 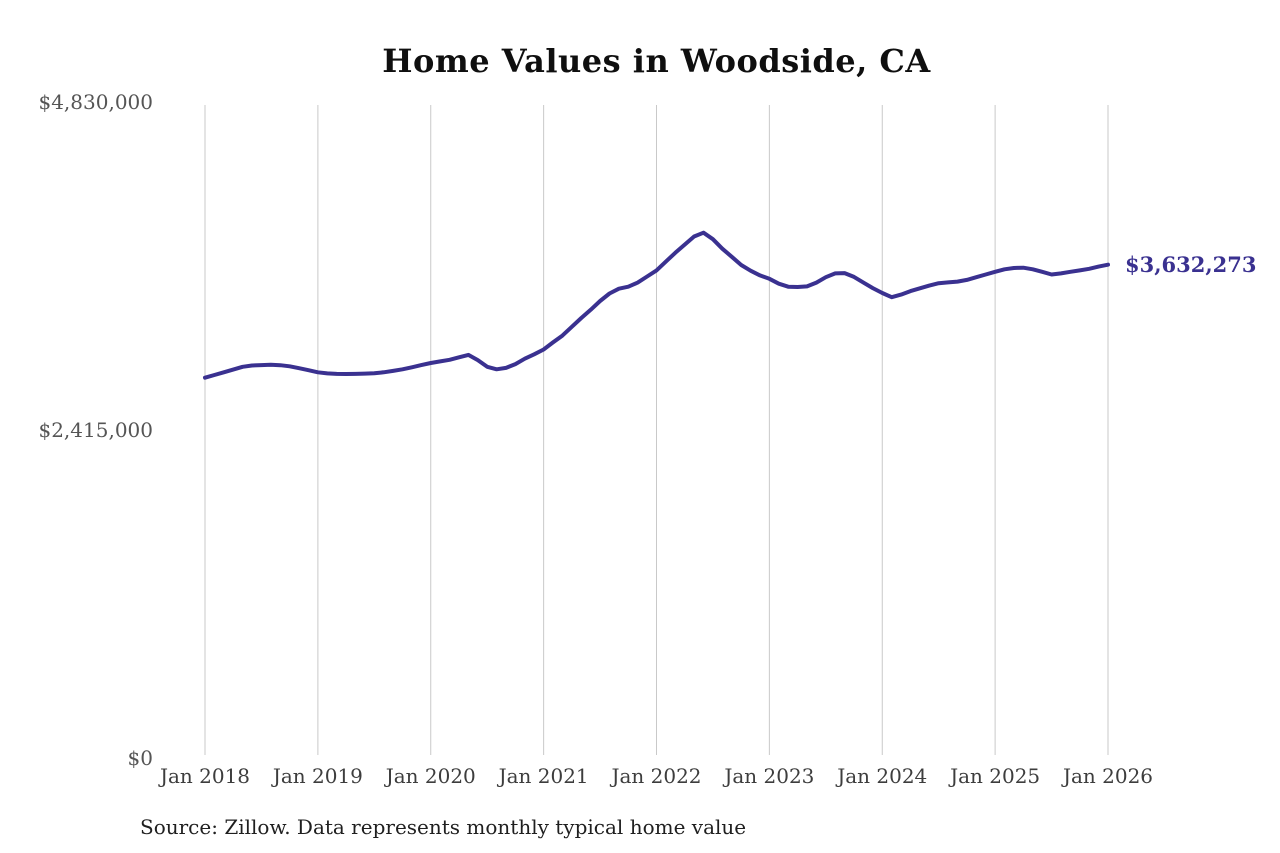 What do you see at coordinates (769, 776) in the screenshot?
I see `x-axis-tick-label: Jan 2023` at bounding box center [769, 776].